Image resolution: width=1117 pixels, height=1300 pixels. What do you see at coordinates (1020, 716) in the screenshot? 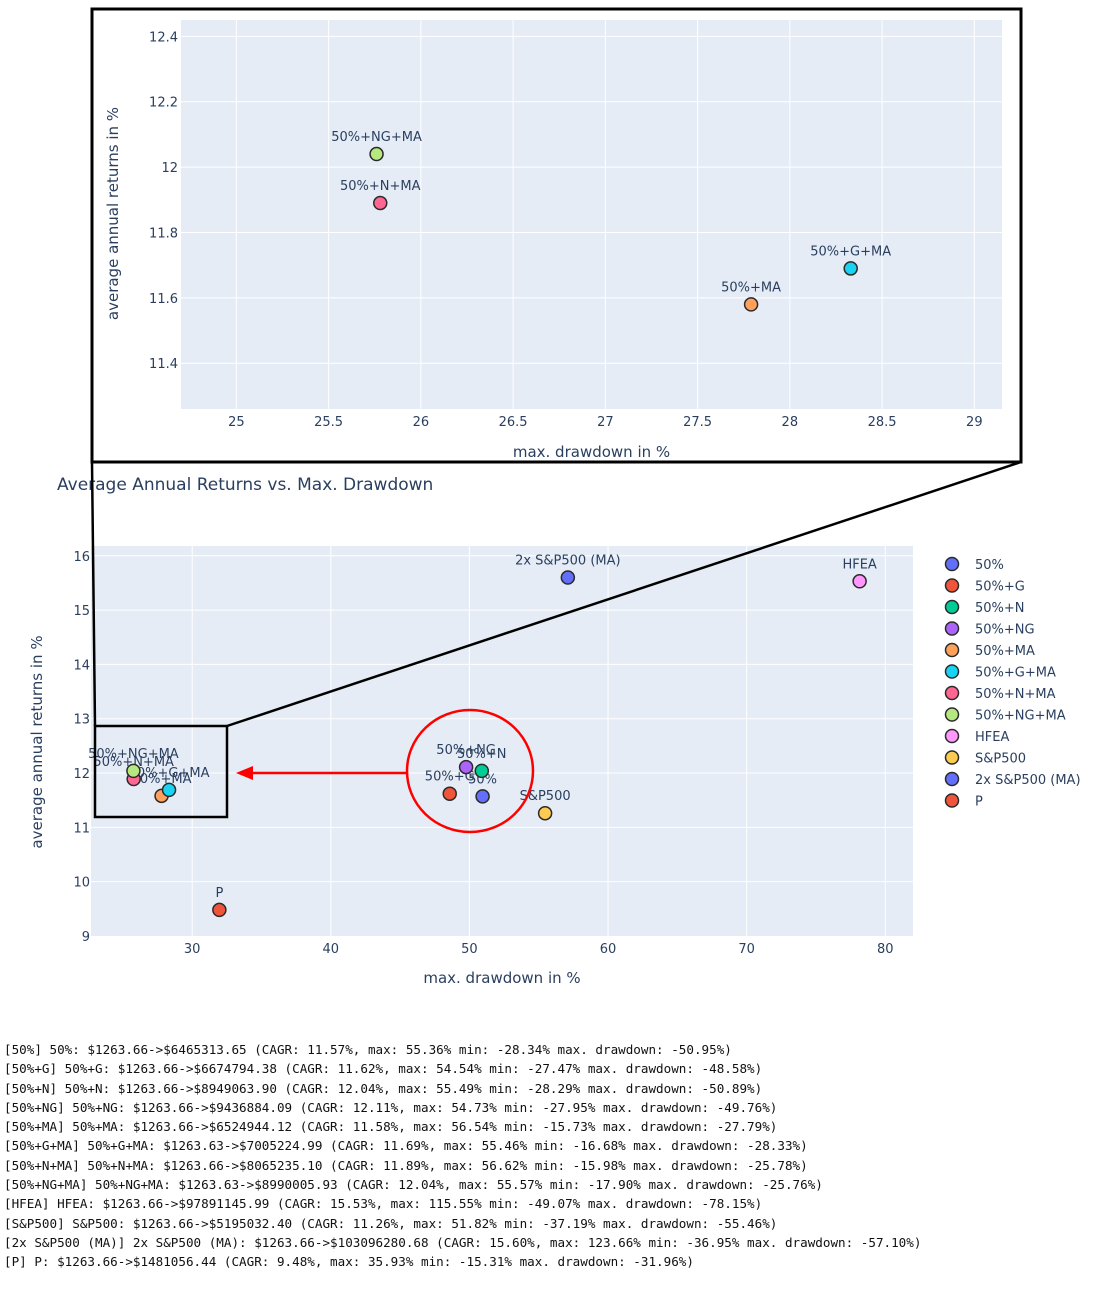
I see `legend-label: 50%+NG+MA` at bounding box center [1020, 716].